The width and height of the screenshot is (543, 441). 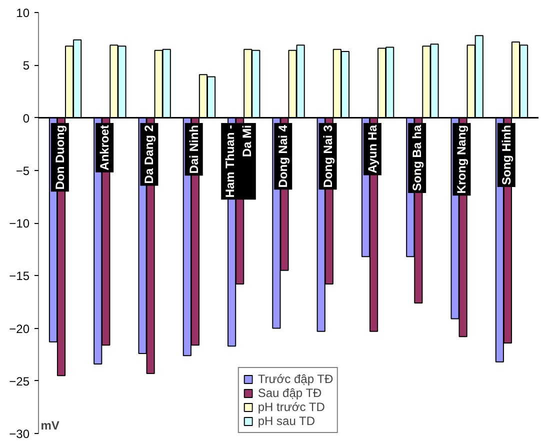 What do you see at coordinates (461, 159) in the screenshot?
I see `x-tick-label: Krong Nang` at bounding box center [461, 159].